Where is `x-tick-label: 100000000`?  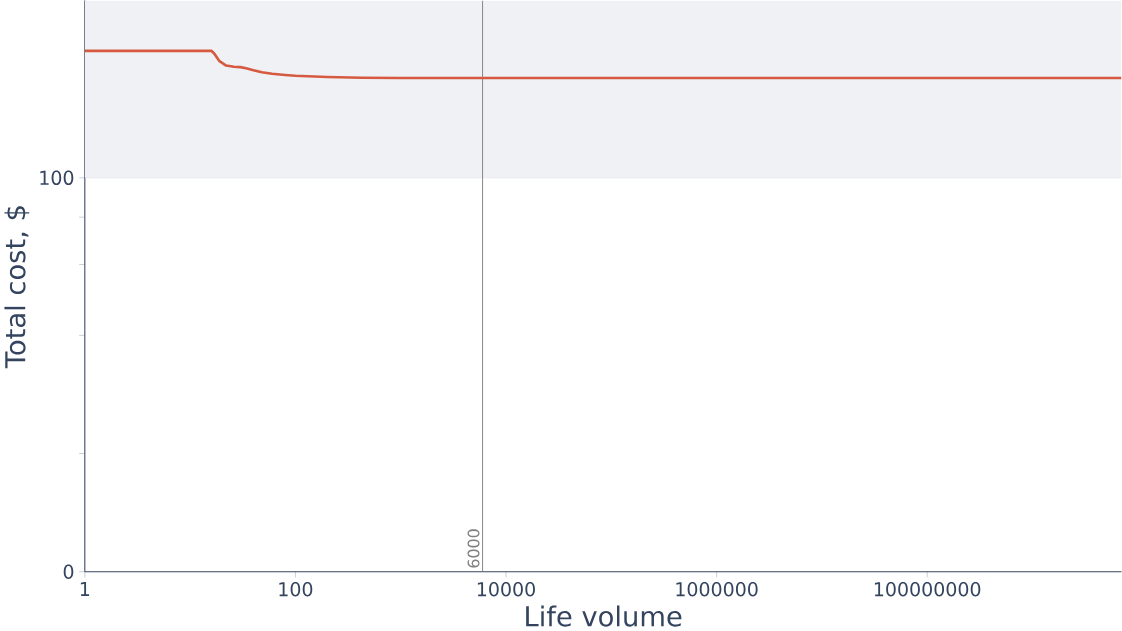
x-tick-label: 100000000 is located at coordinates (927, 589).